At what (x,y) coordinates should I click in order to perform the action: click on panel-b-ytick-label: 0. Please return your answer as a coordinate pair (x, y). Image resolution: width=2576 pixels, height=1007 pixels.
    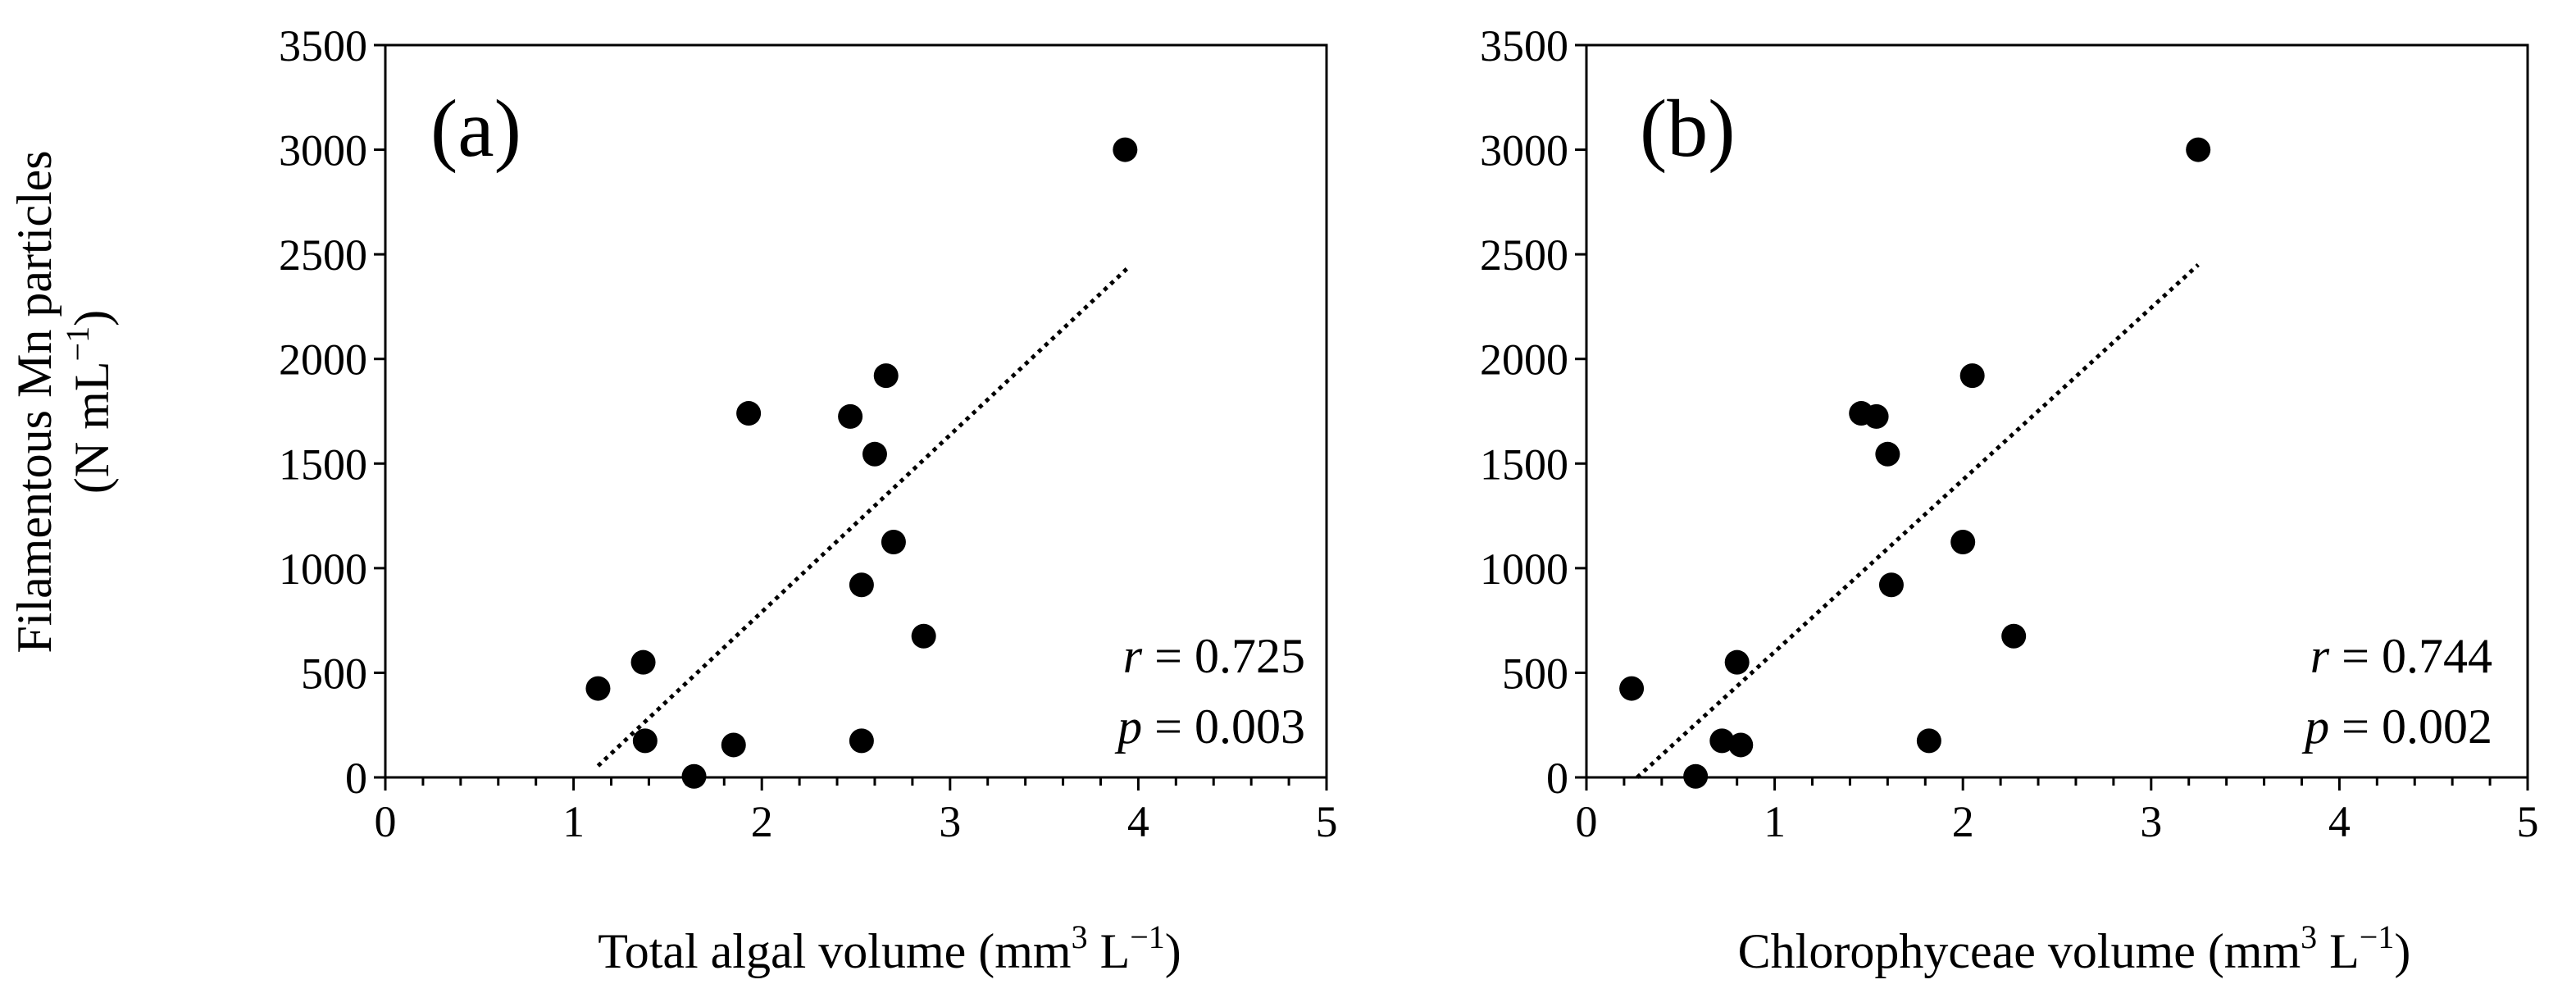
    Looking at the image, I should click on (1557, 778).